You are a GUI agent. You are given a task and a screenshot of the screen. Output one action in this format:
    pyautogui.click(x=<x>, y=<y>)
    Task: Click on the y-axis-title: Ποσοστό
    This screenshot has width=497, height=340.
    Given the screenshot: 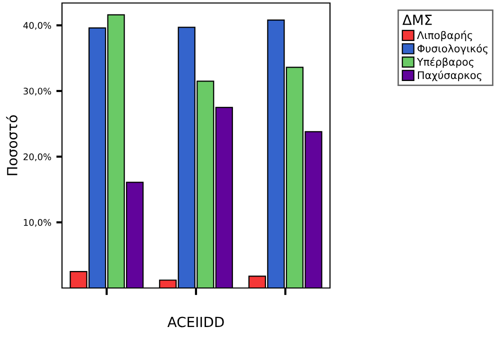 What is the action you would take?
    pyautogui.click(x=12, y=145)
    